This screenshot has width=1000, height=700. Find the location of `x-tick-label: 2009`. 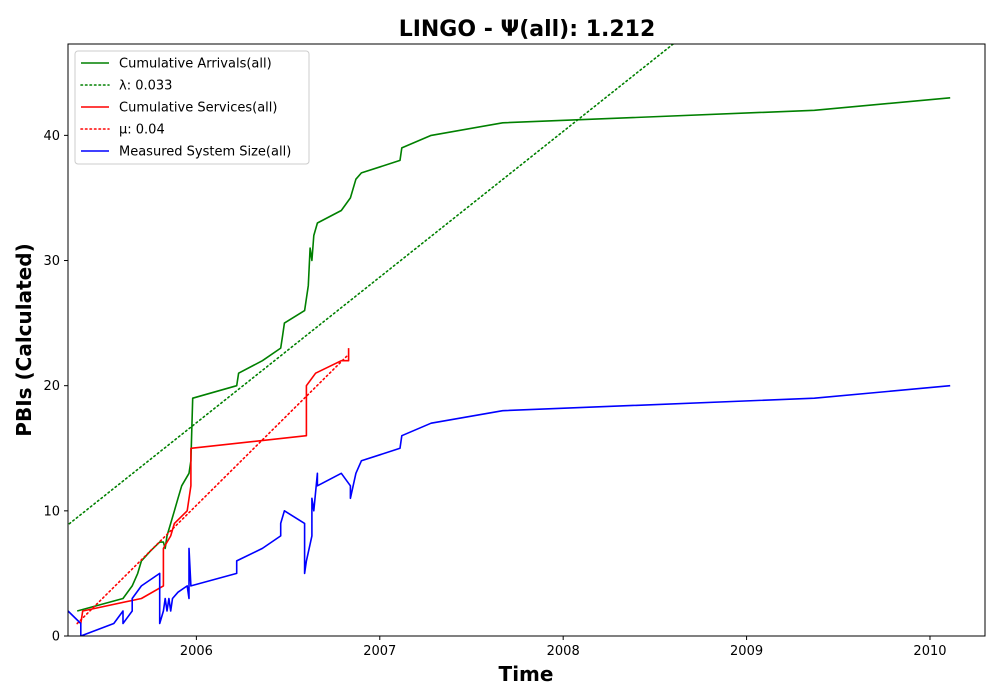

x-tick-label: 2009 is located at coordinates (746, 651).